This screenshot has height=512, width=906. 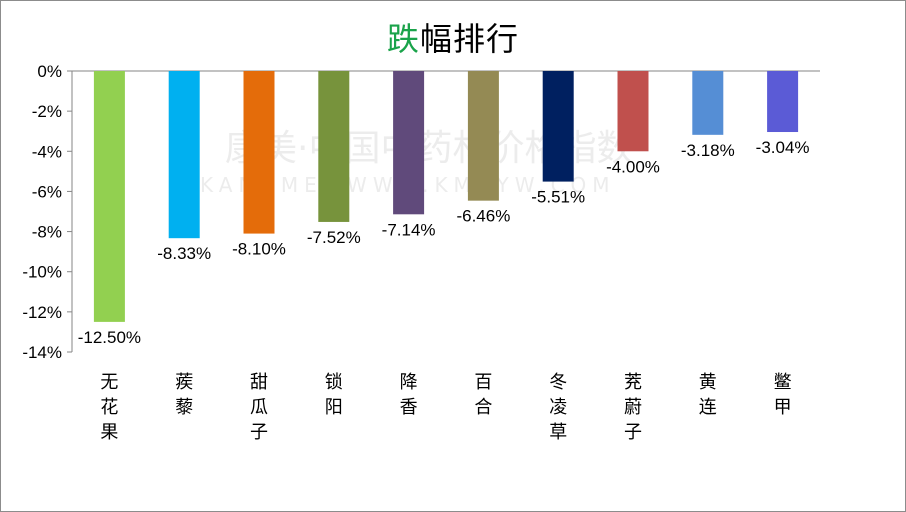 What do you see at coordinates (49, 71) in the screenshot?
I see `y-tick-label: 0%` at bounding box center [49, 71].